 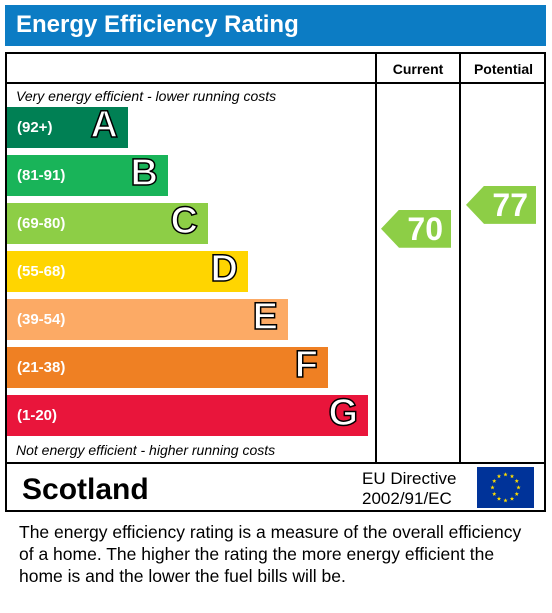 I want to click on current-rating-arrow: 70, so click(x=416, y=228).